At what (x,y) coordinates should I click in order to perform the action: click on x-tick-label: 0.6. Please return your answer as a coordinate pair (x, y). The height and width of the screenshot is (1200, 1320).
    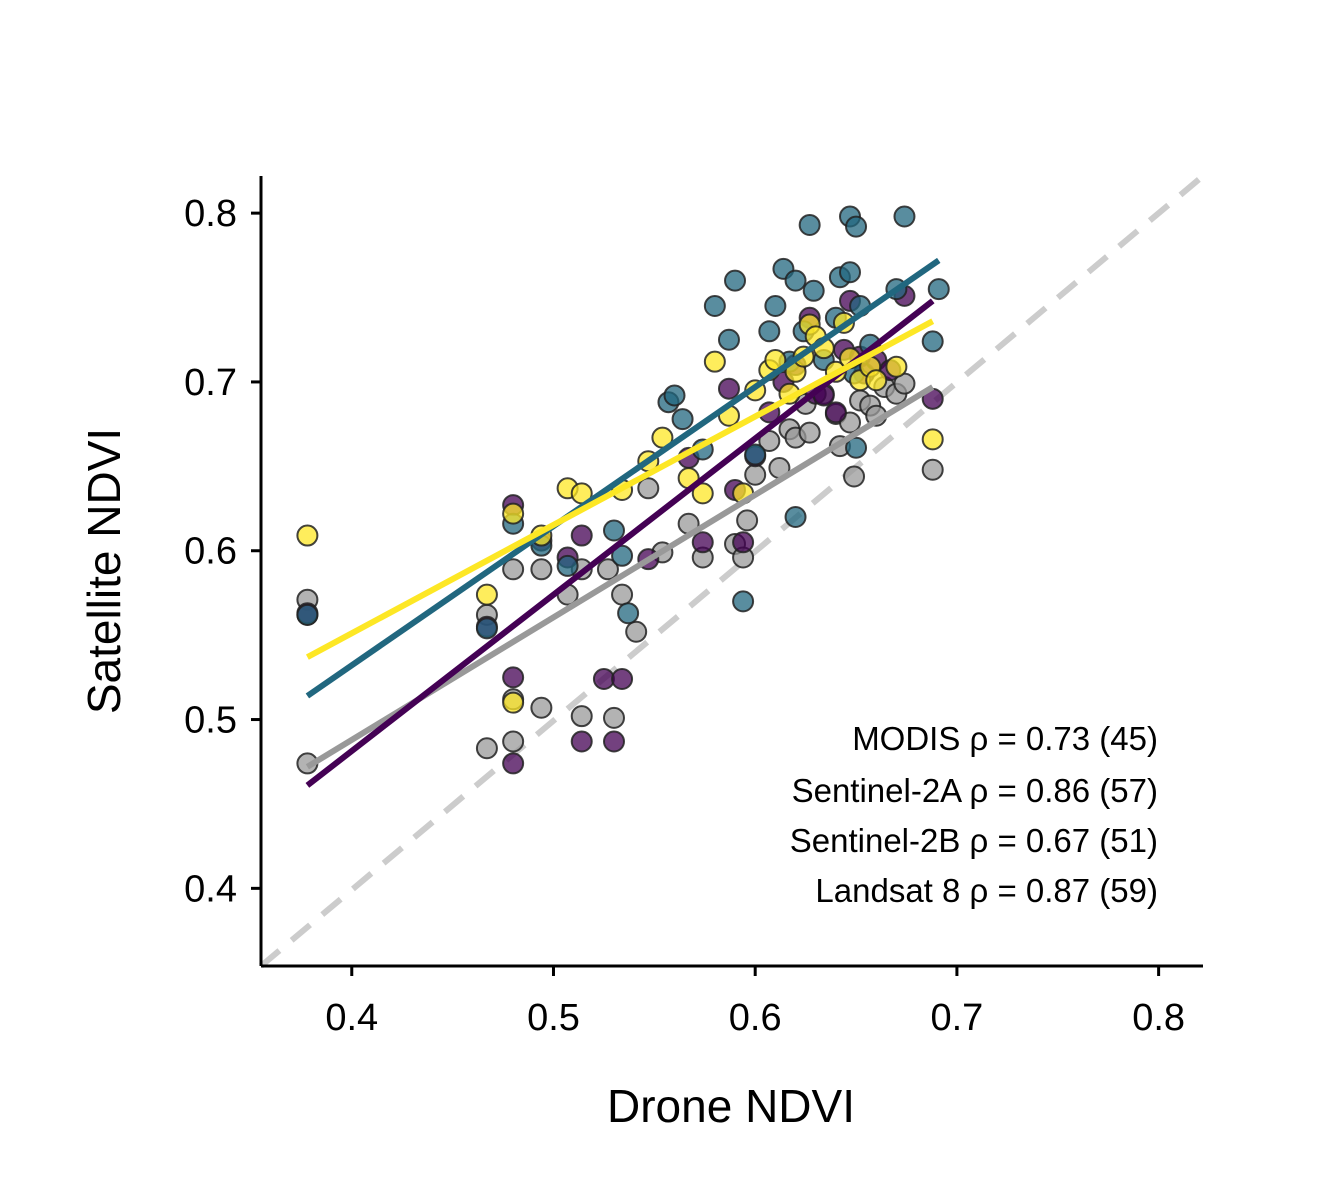
    Looking at the image, I should click on (755, 1018).